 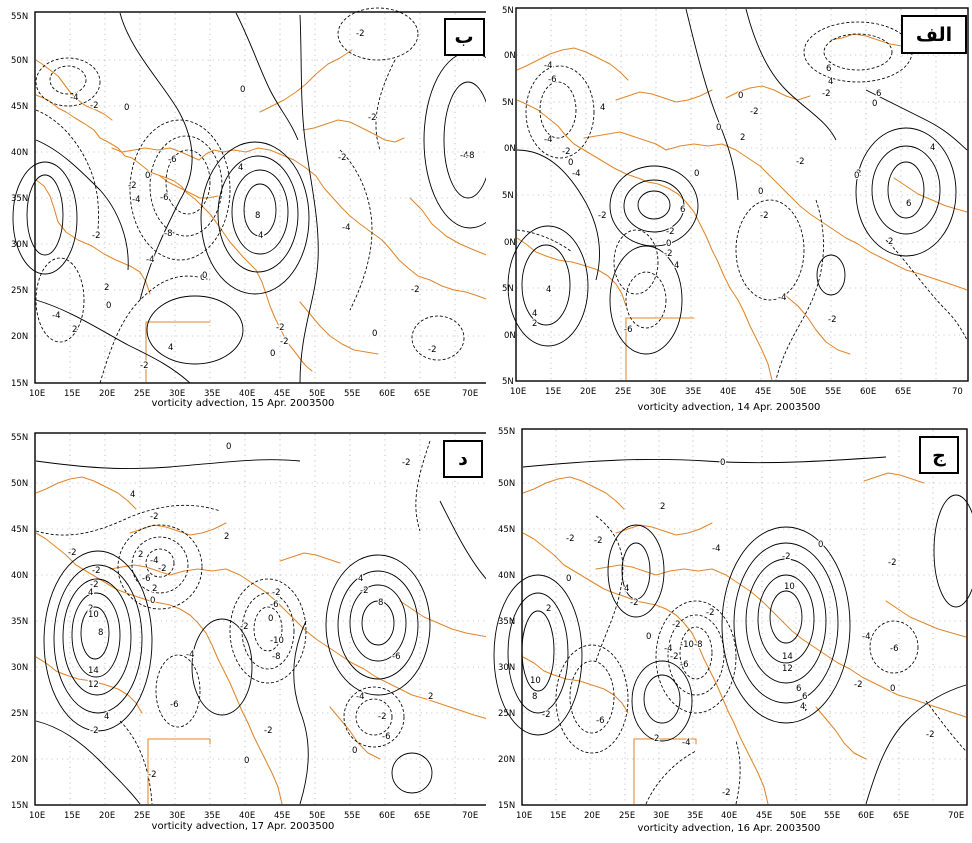 I want to click on svg-text: 45N, so click(x=19, y=530).